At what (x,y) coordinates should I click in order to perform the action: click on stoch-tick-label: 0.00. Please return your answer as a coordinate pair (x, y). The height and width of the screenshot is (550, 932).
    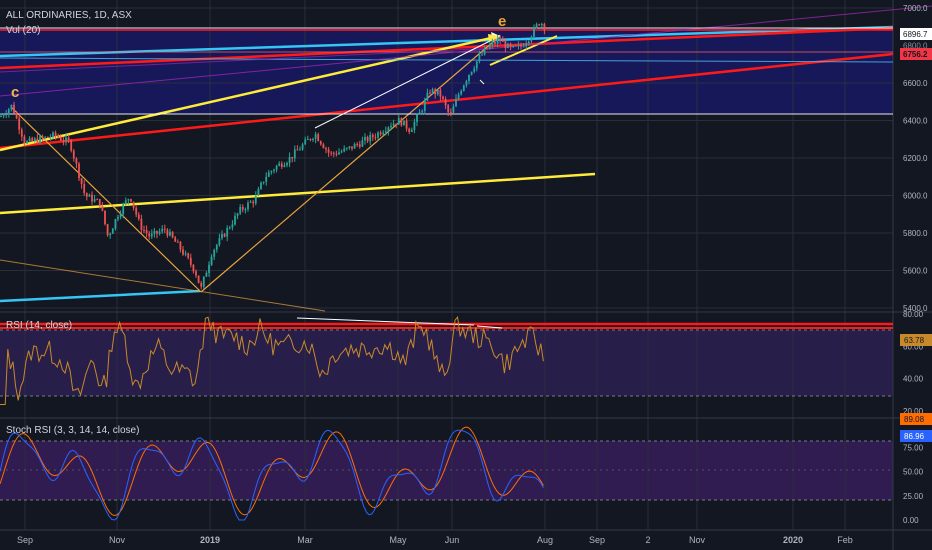
    Looking at the image, I should click on (911, 520).